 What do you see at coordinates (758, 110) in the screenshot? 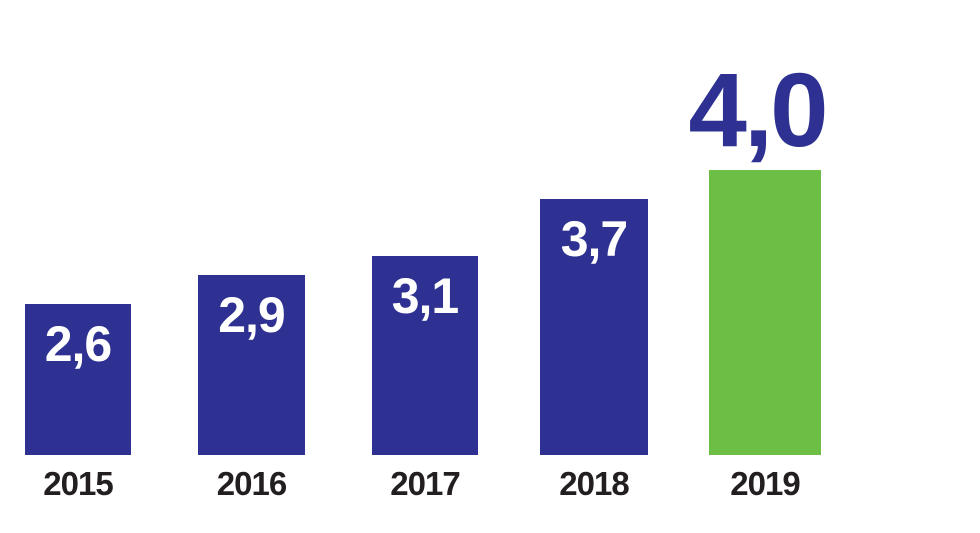
I see `highlight-value-label: 4,0` at bounding box center [758, 110].